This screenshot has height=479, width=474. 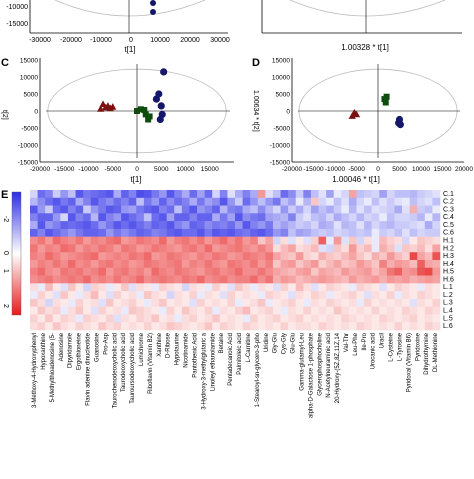 What do you see at coordinates (29, 129) in the screenshot?
I see `y-tick-label: -5000` at bounding box center [29, 129].